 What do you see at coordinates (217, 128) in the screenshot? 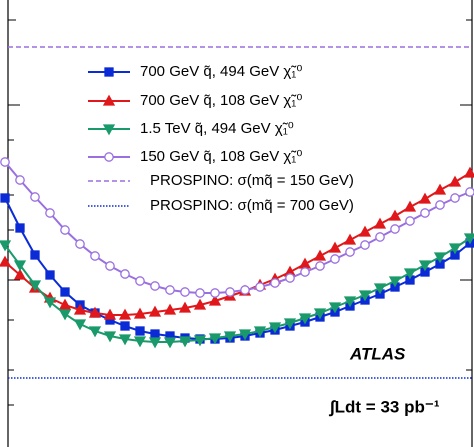
I see `legend-label: 1.5 TeV q̃, 494 GeV χ̃₁⁰` at bounding box center [217, 128].